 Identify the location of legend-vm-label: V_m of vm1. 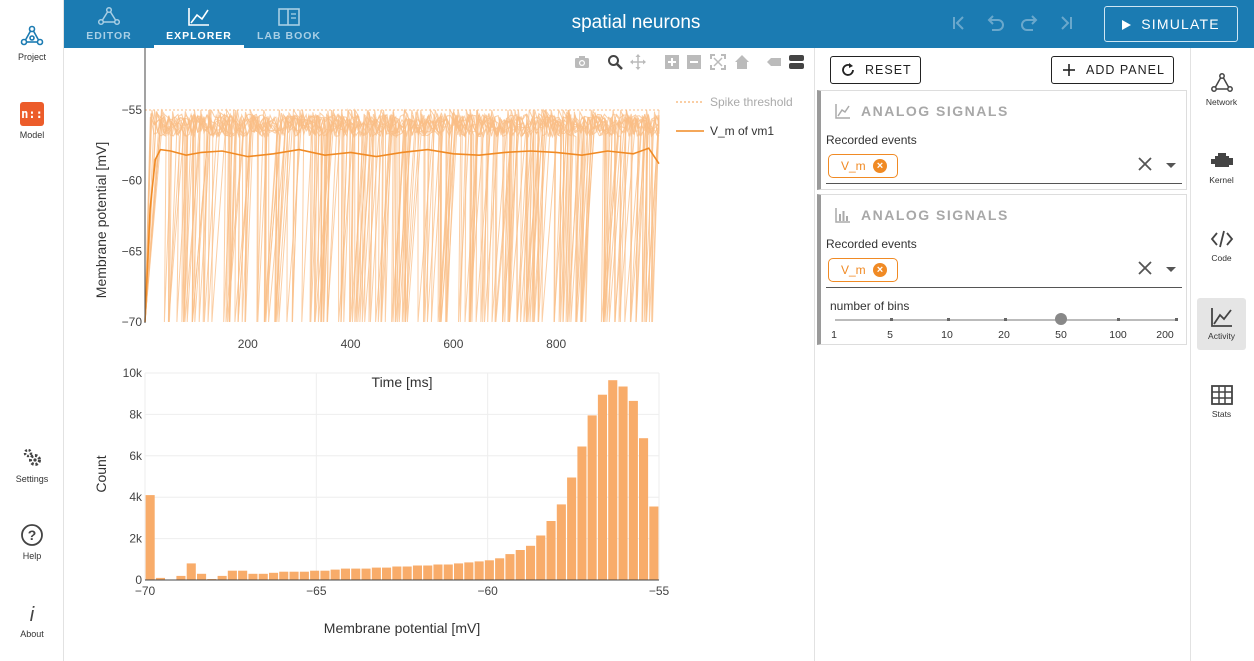
(742, 131).